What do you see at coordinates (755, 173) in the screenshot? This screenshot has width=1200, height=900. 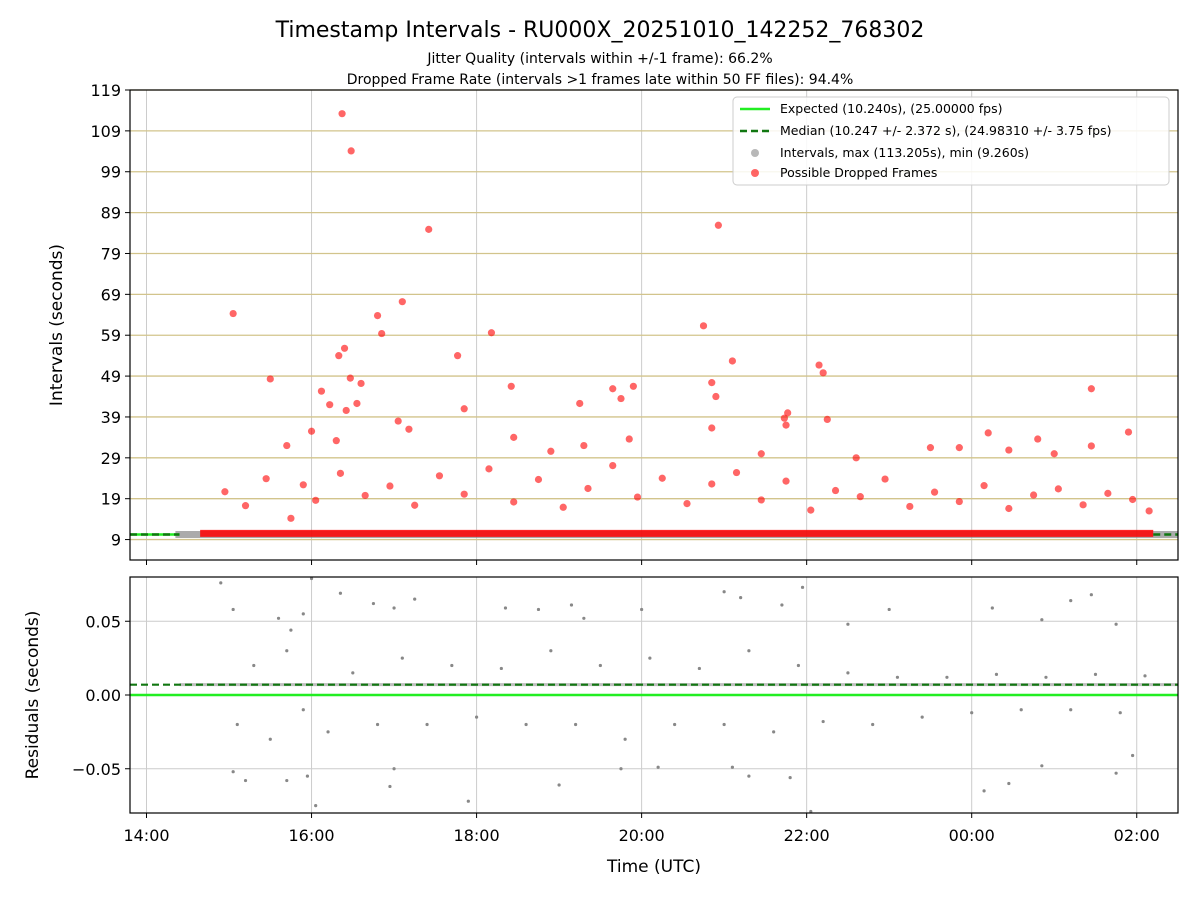 I see `legend-dropped-swatch` at bounding box center [755, 173].